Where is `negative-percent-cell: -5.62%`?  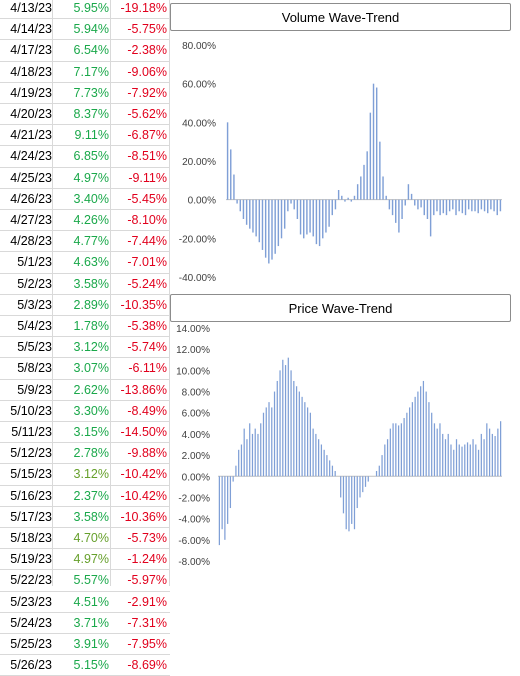
negative-percent-cell: -5.62% is located at coordinates (147, 114).